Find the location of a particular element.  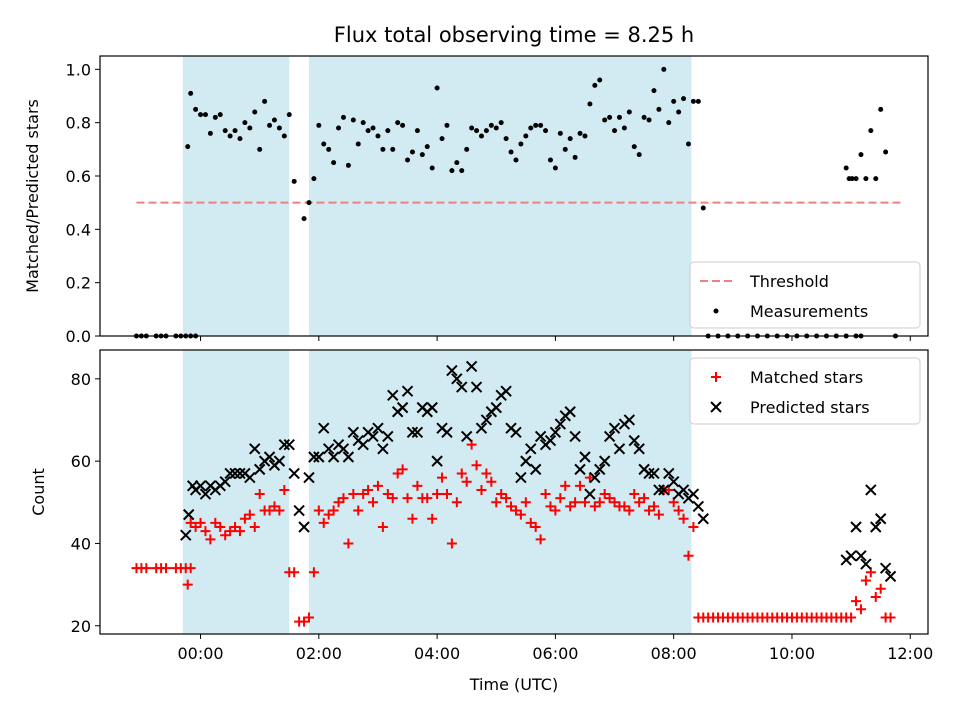

x-tick-label: 06:00 is located at coordinates (555, 653).